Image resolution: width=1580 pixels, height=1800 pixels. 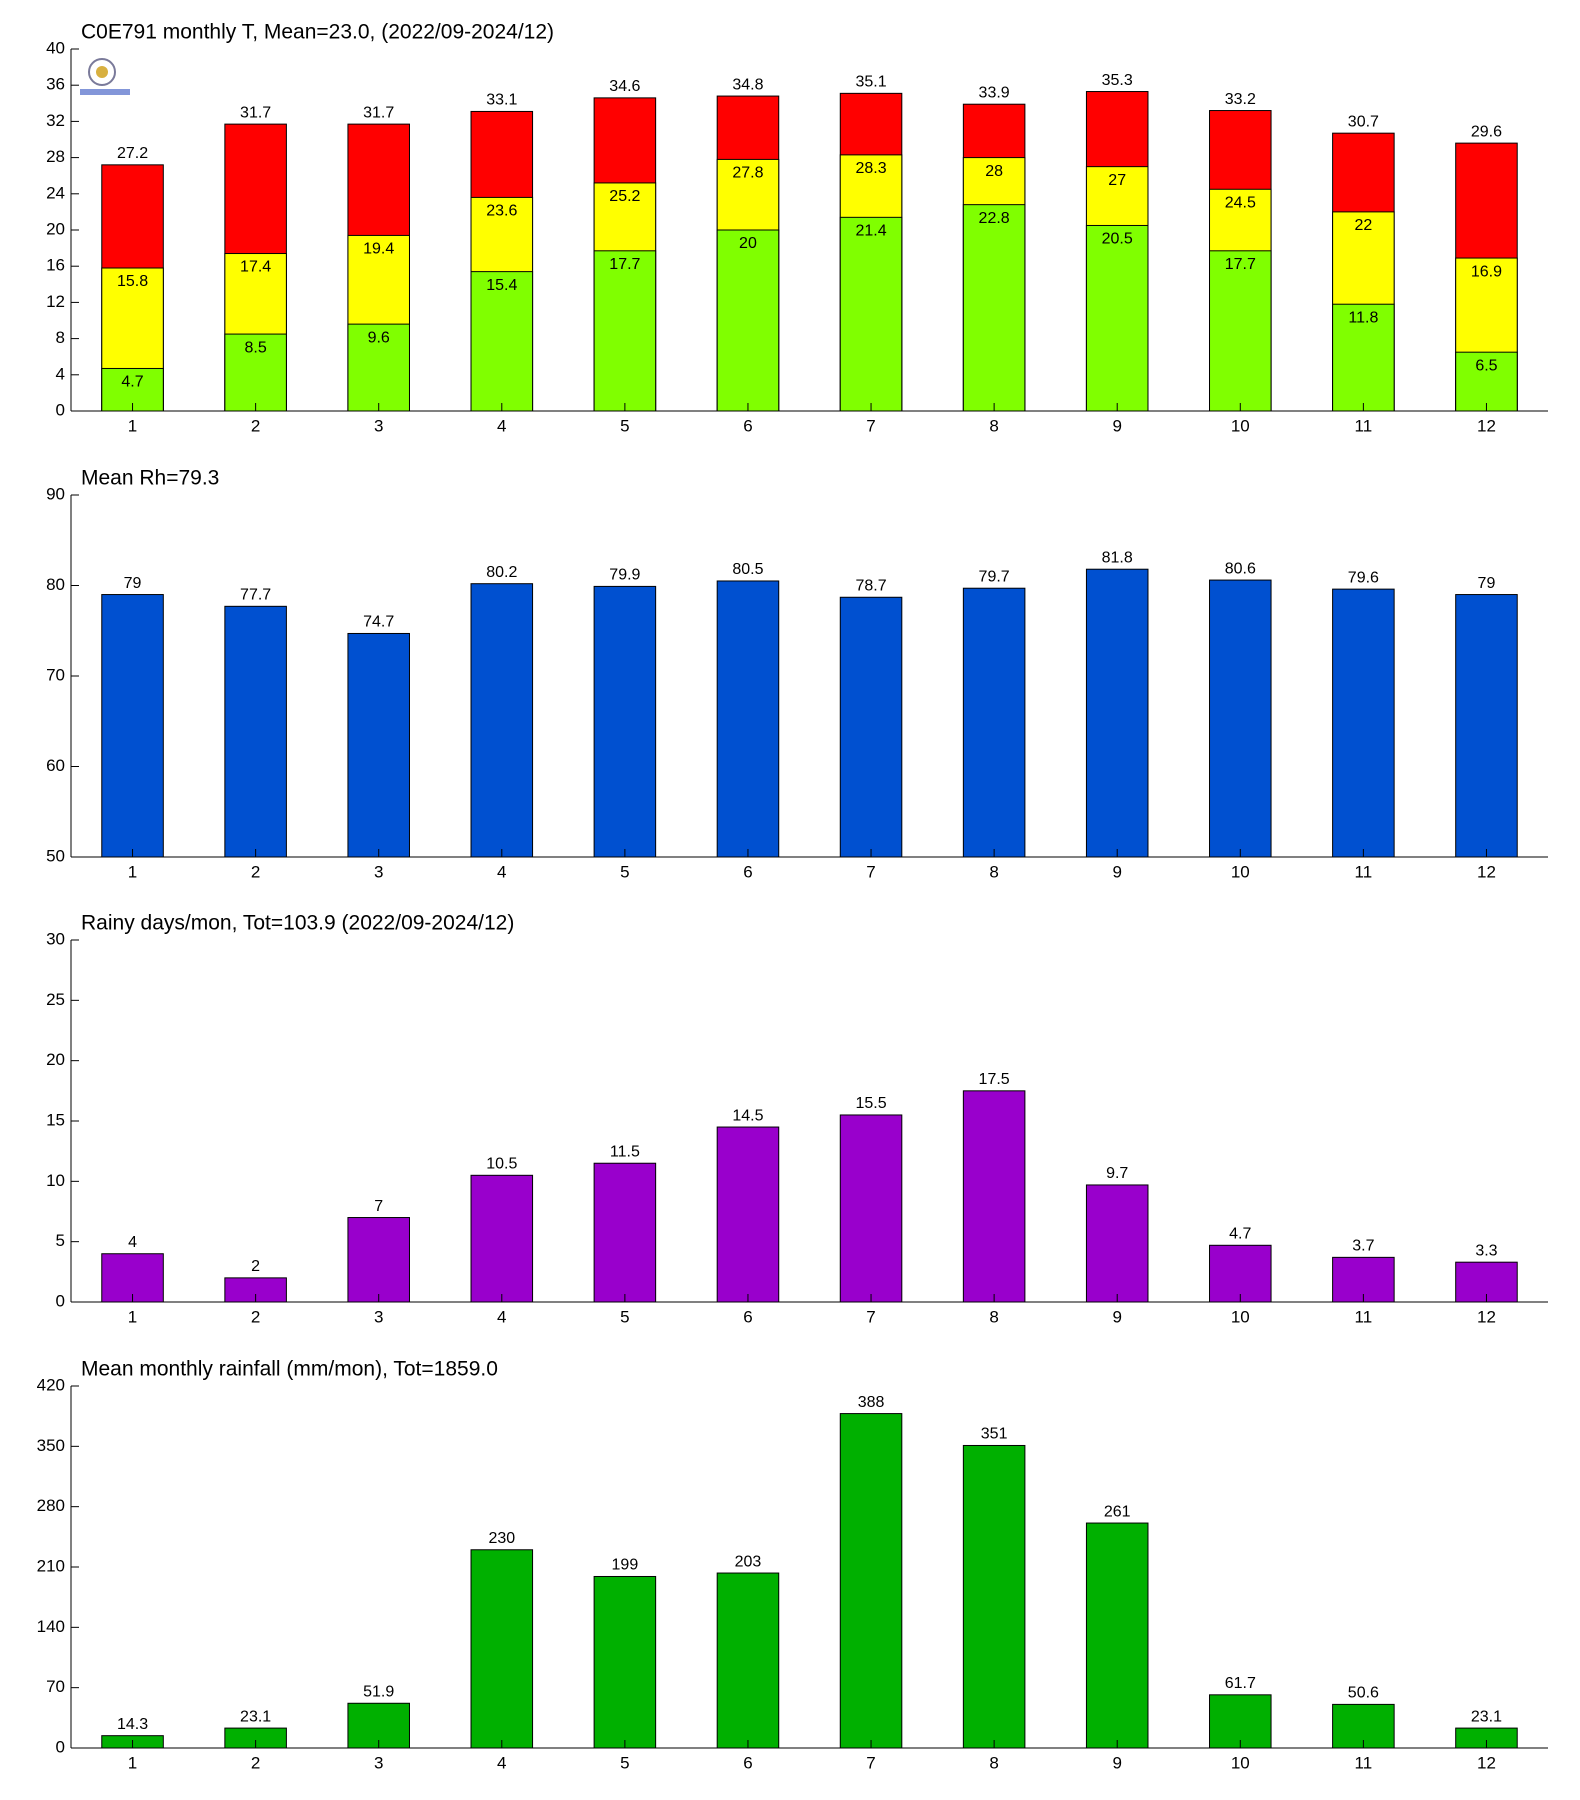 What do you see at coordinates (1240, 1683) in the screenshot?
I see `data-label: 61.7` at bounding box center [1240, 1683].